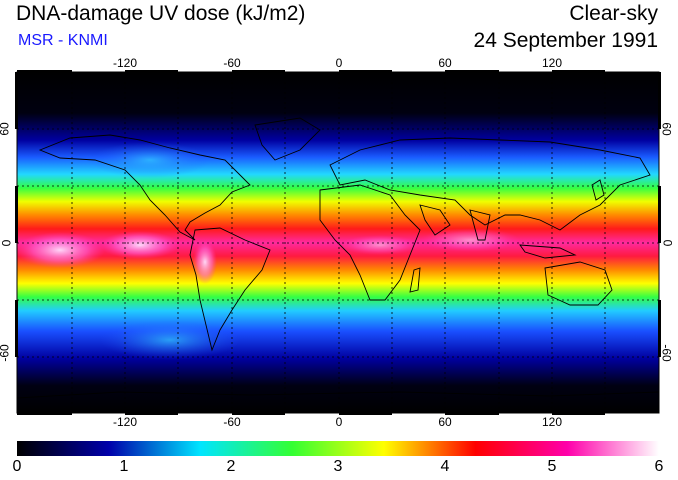 The height and width of the screenshot is (480, 678). Describe the element at coordinates (125, 63) in the screenshot. I see `lon-tick-top: -120` at that location.